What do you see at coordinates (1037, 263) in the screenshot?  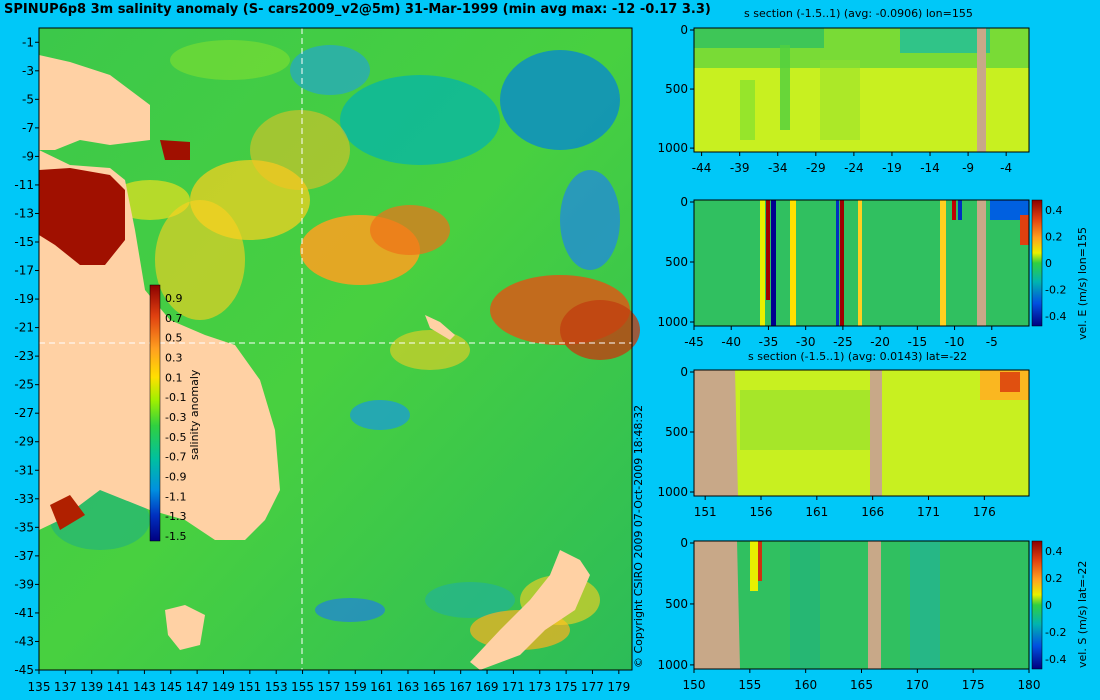 I see `vel-e-colorbar` at bounding box center [1037, 263].